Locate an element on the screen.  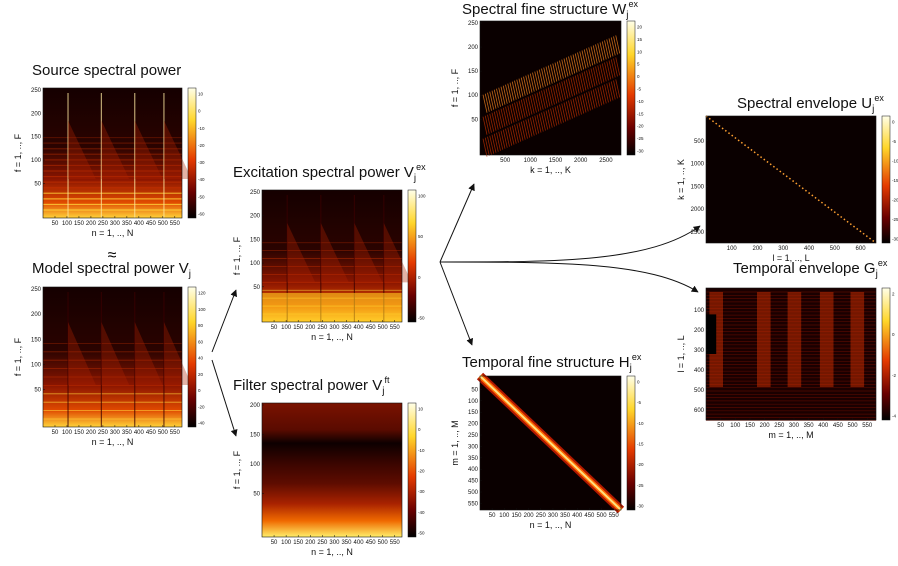
arrow is located at coordinates (457, 223).